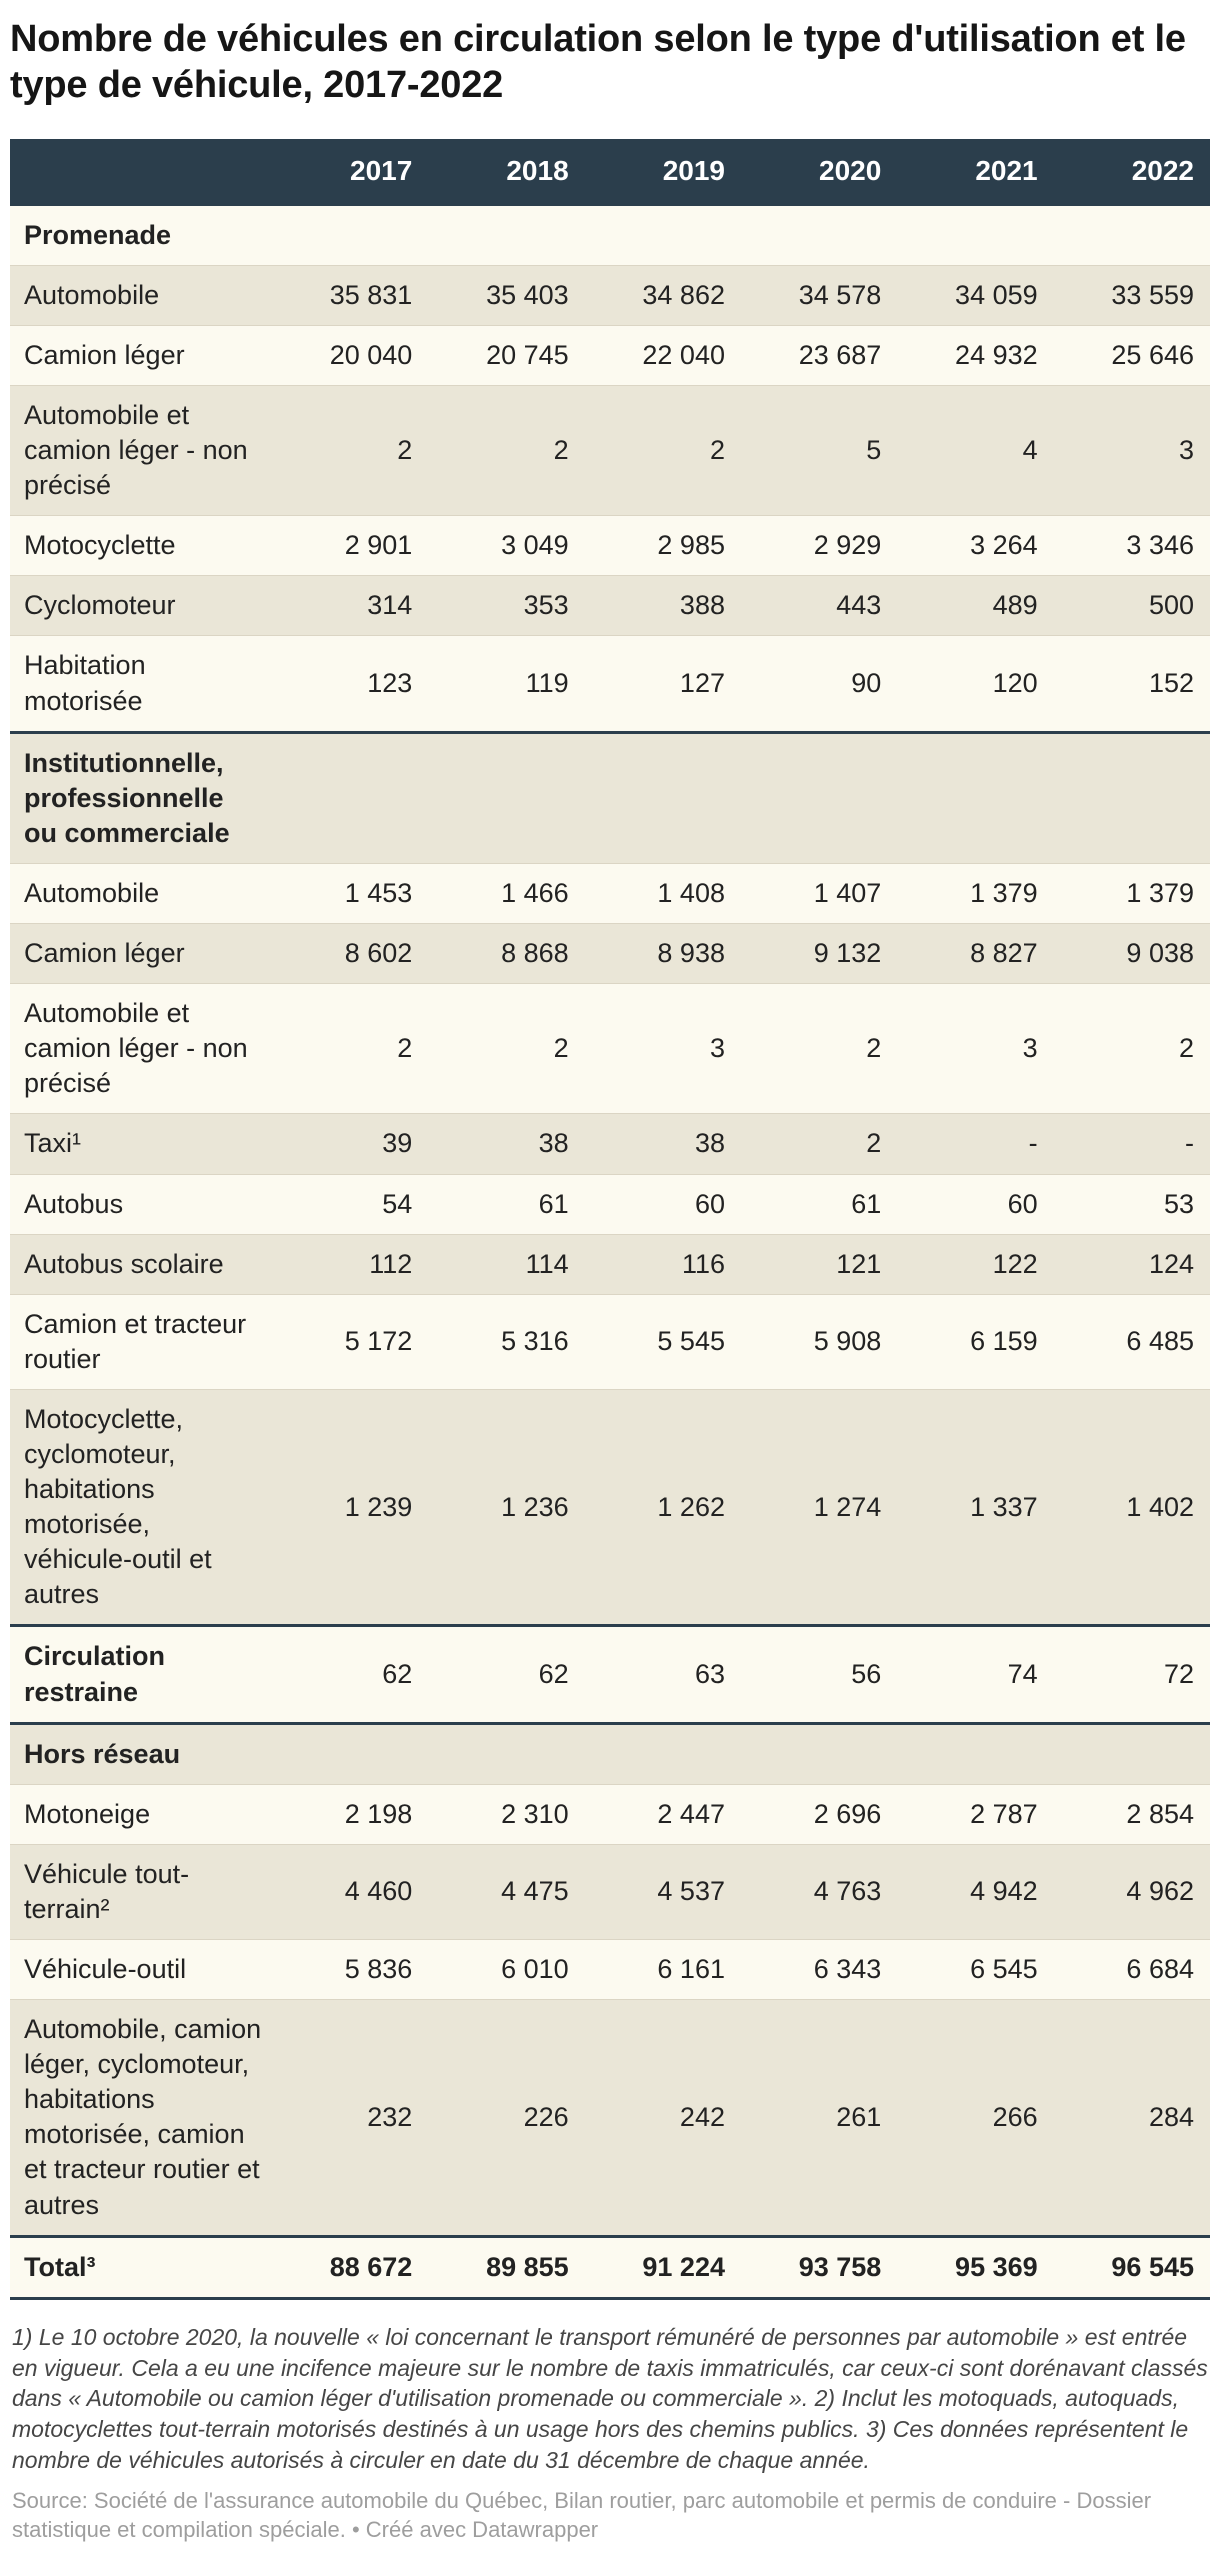 This screenshot has height=2568, width=1220. What do you see at coordinates (847, 1969) in the screenshot?
I see `cell-value: 6 343` at bounding box center [847, 1969].